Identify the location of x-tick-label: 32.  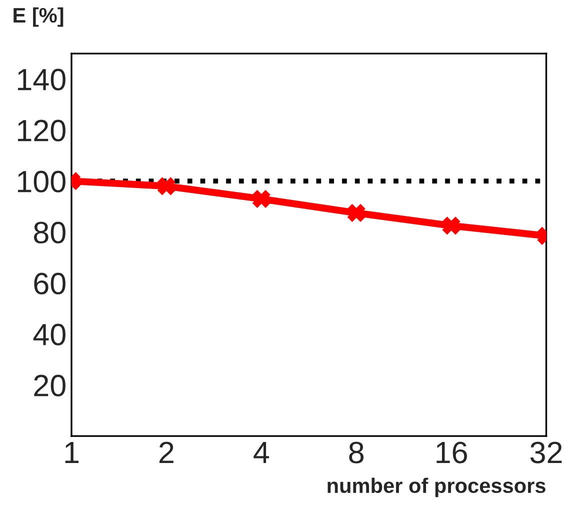
(546, 453).